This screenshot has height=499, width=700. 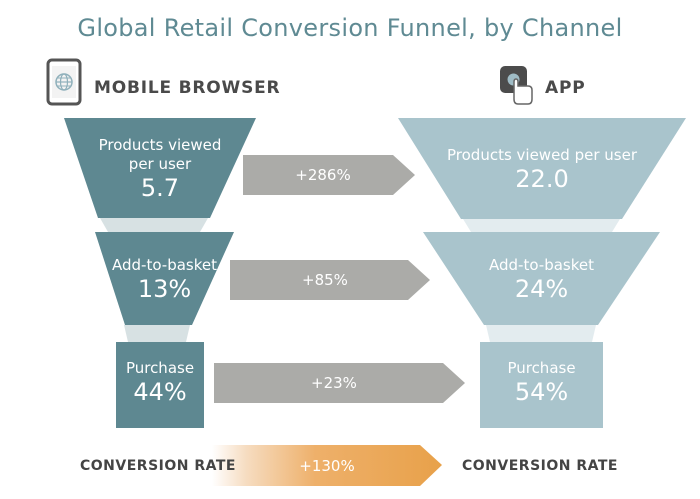 What do you see at coordinates (323, 175) in the screenshot?
I see `arrow-1-label: +286%` at bounding box center [323, 175].